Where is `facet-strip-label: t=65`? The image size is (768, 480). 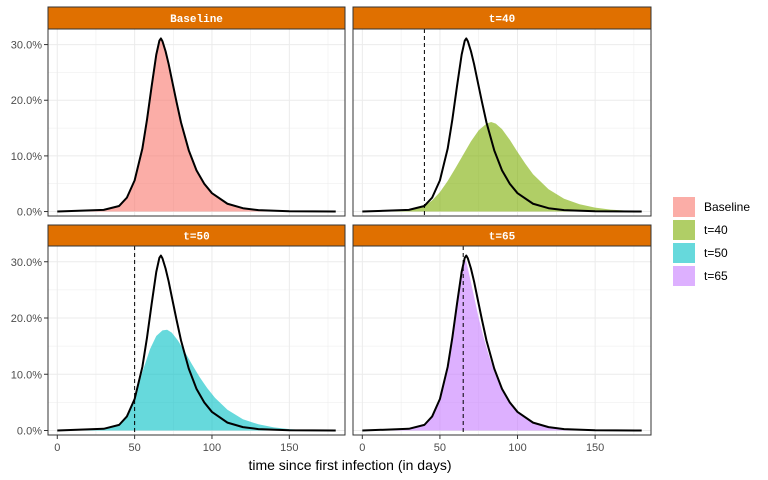
facet-strip-label: t=65 is located at coordinates (502, 238).